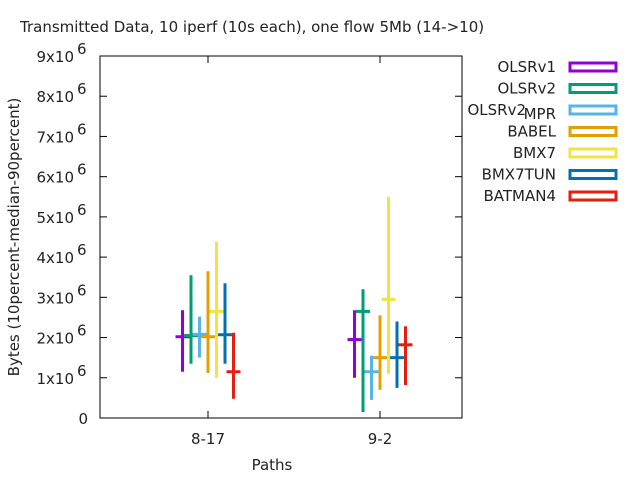 Image resolution: width=640 pixels, height=480 pixels. I want to click on y-tick-label: 1x10, so click(55, 379).